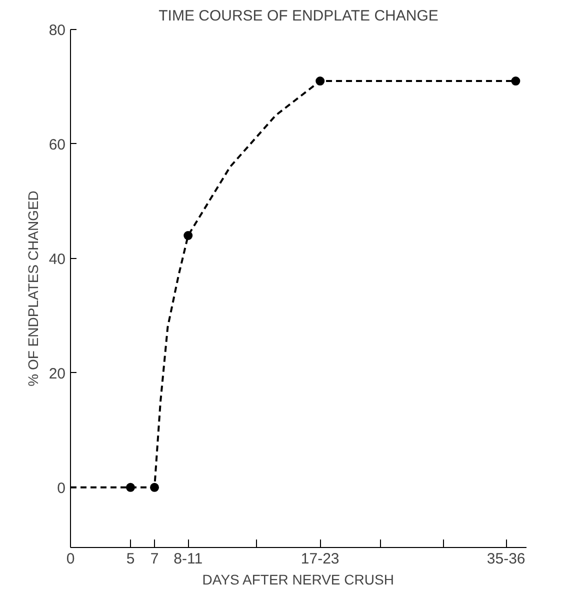  What do you see at coordinates (188, 559) in the screenshot?
I see `x-tick-label: 8-11` at bounding box center [188, 559].